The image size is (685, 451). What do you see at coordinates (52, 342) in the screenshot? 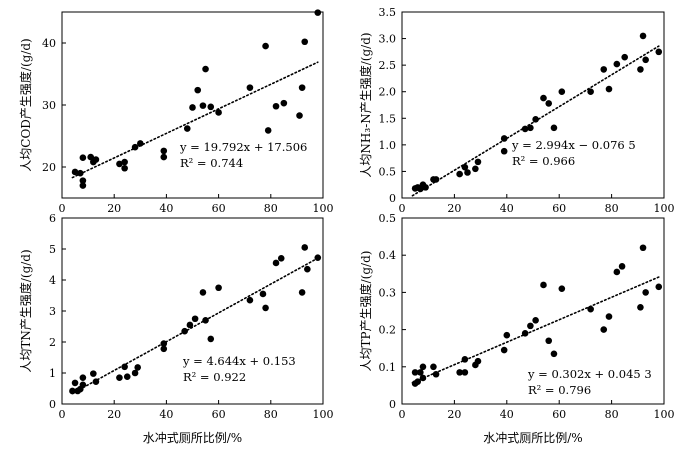
I see `y-tick-label: 2` at bounding box center [52, 342].